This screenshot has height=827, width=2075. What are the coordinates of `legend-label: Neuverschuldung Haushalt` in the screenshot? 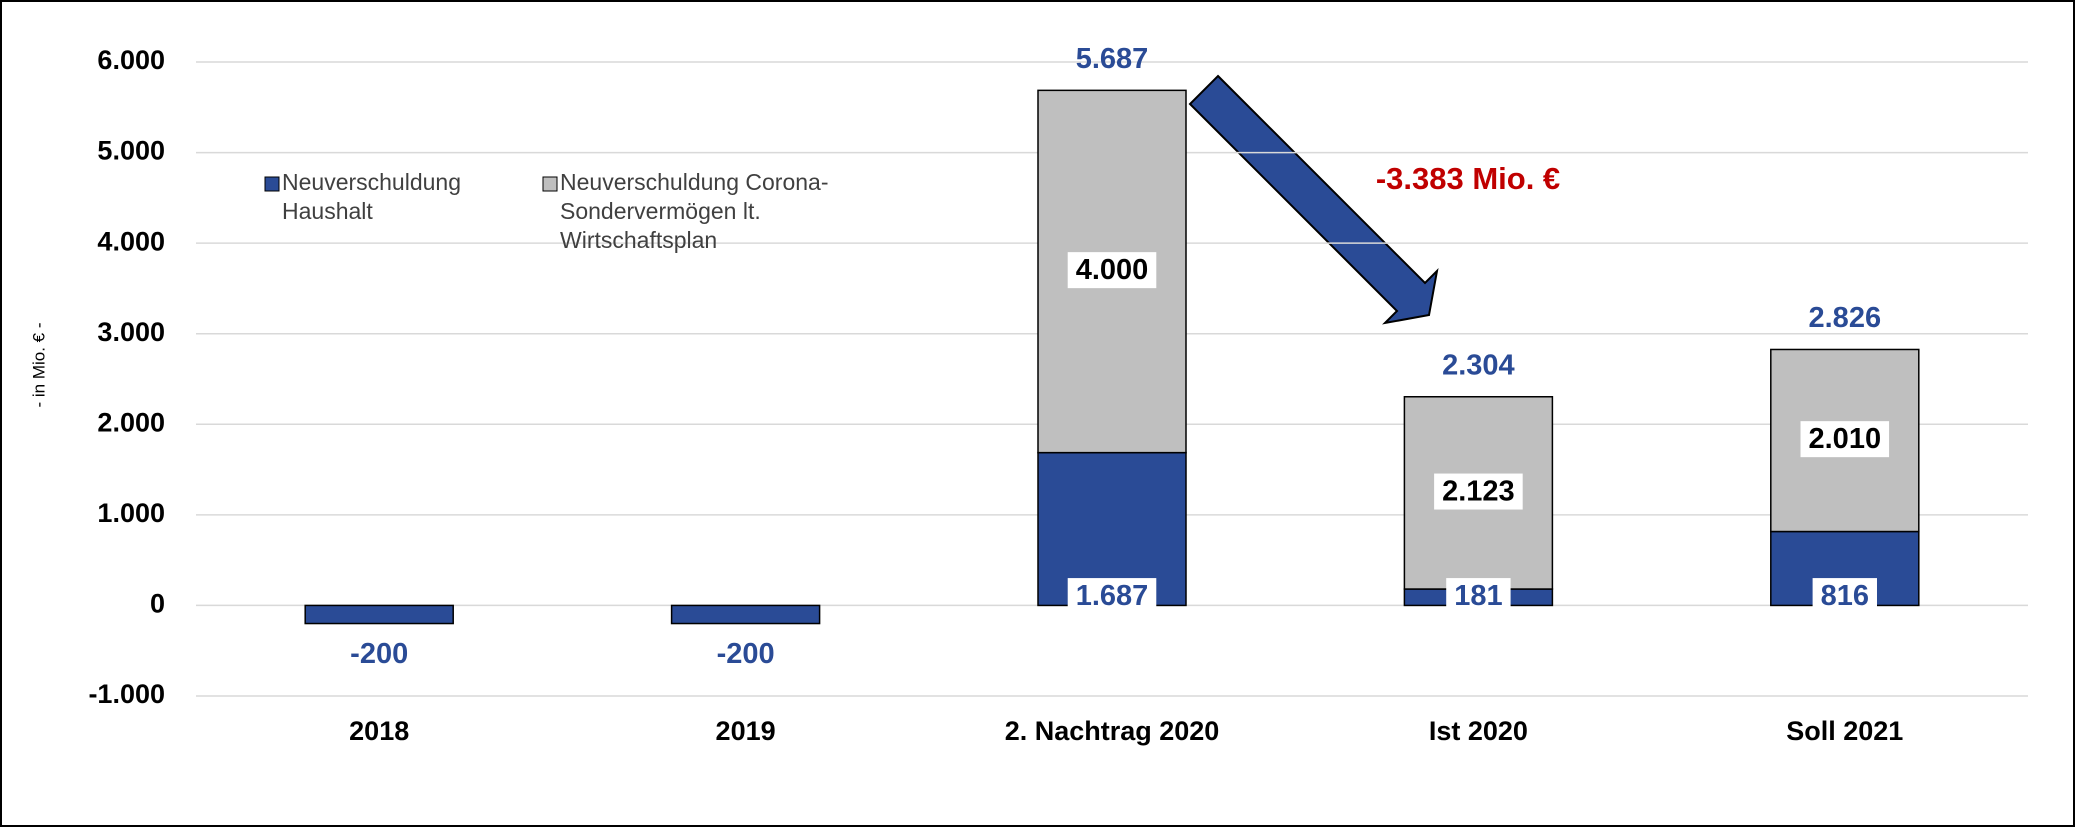 It's located at (372, 196).